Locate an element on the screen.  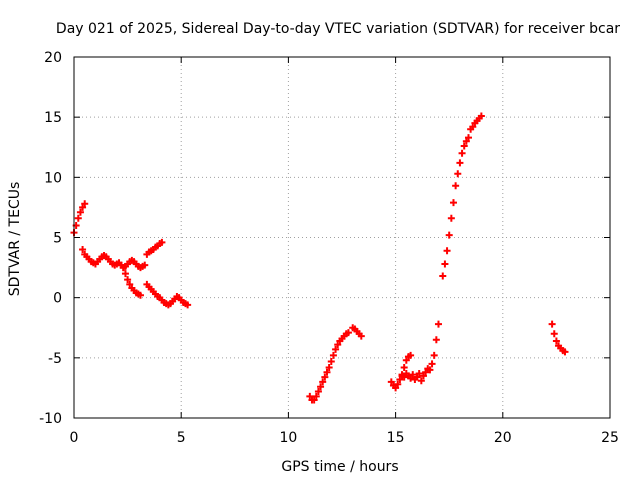
series-seg12 is located at coordinates (558, 338).